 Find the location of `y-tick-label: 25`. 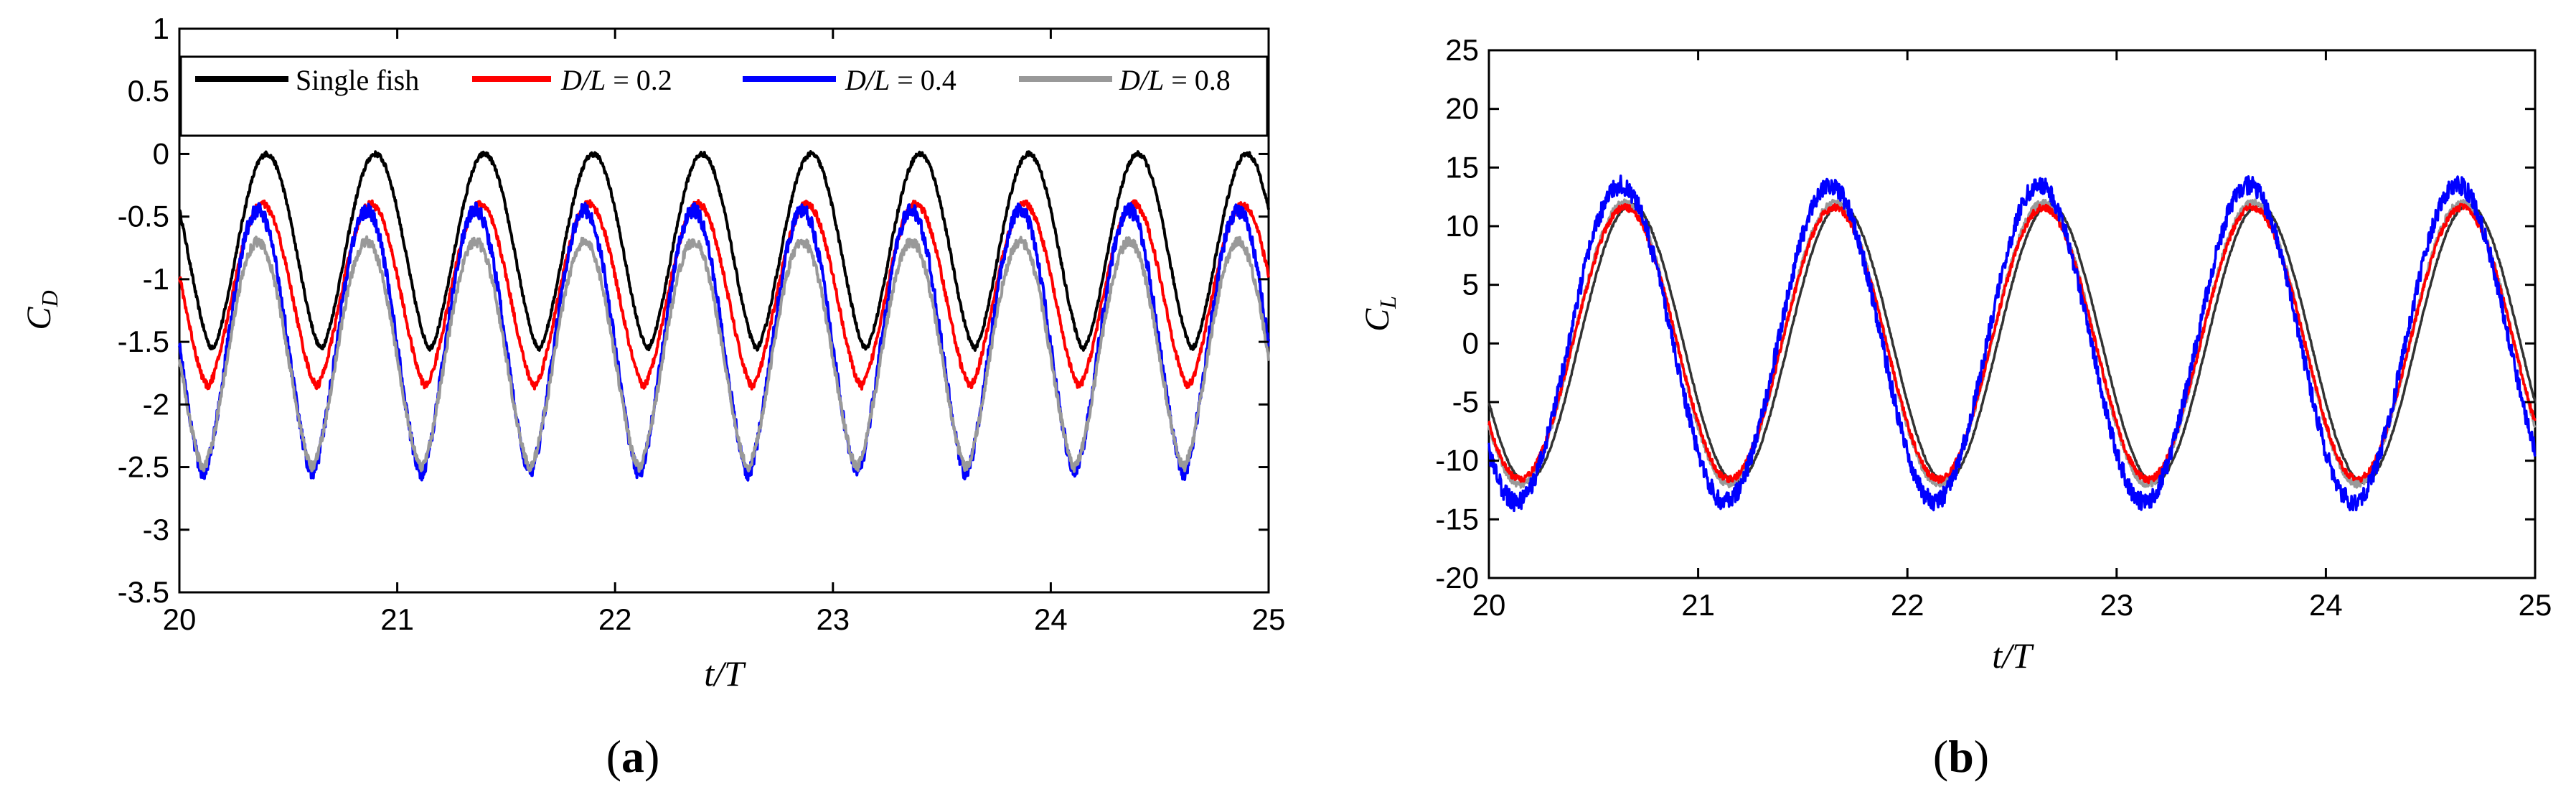

y-tick-label: 25 is located at coordinates (1462, 50).